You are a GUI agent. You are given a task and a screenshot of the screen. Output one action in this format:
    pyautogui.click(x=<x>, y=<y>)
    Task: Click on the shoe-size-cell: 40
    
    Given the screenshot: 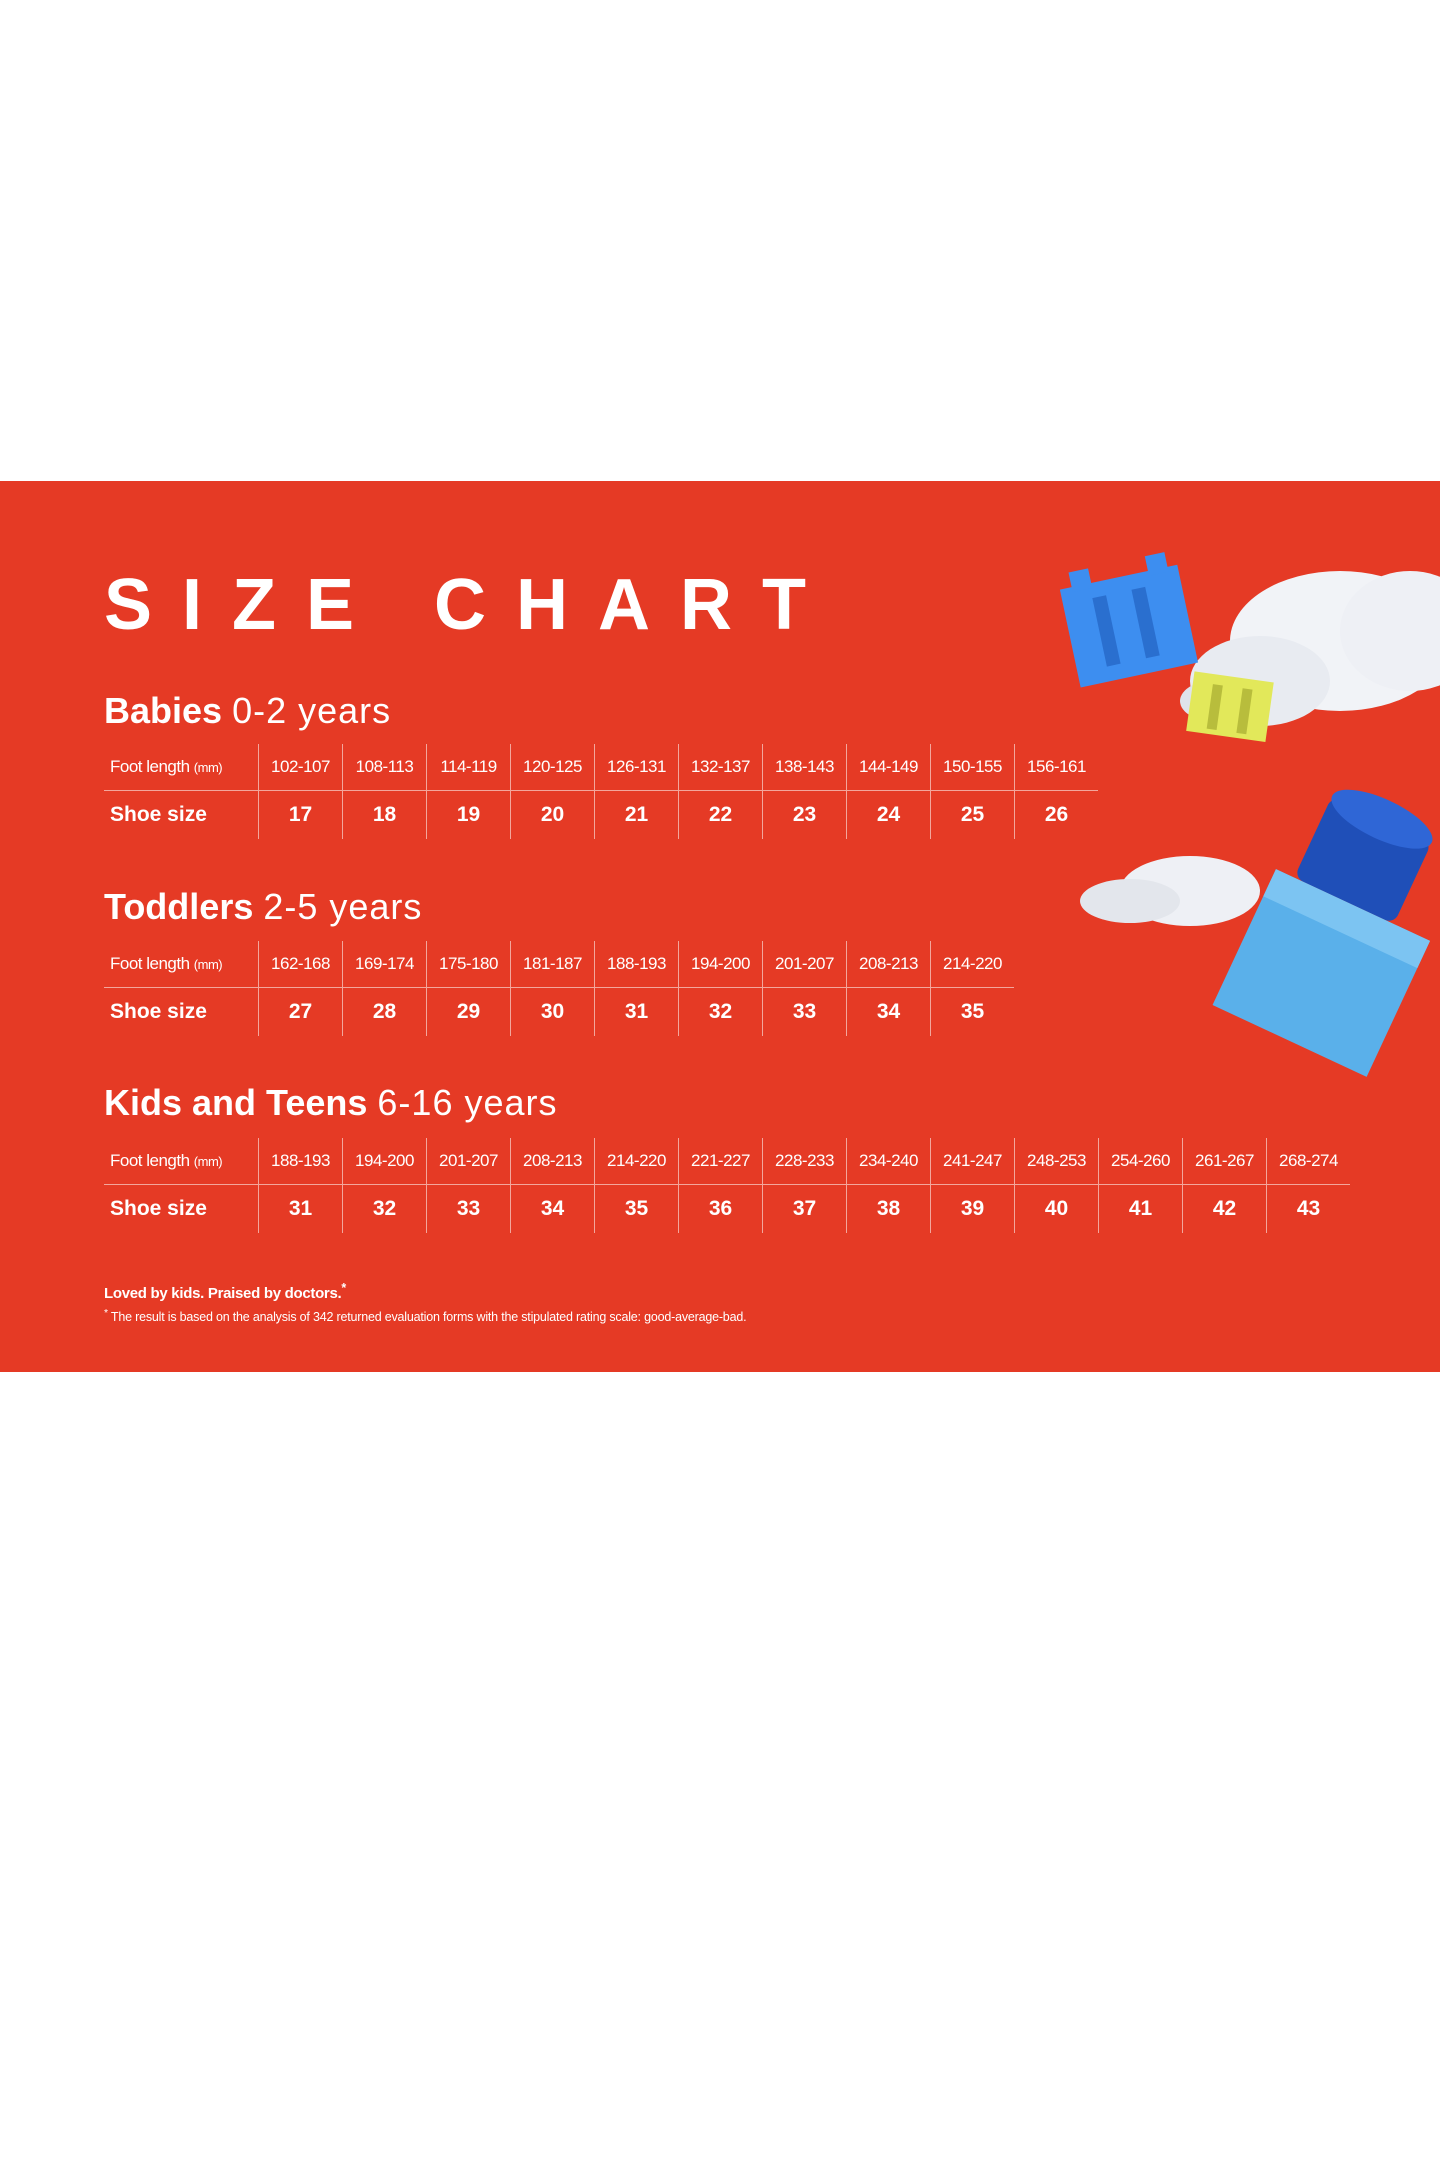 What is the action you would take?
    pyautogui.click(x=1056, y=1208)
    